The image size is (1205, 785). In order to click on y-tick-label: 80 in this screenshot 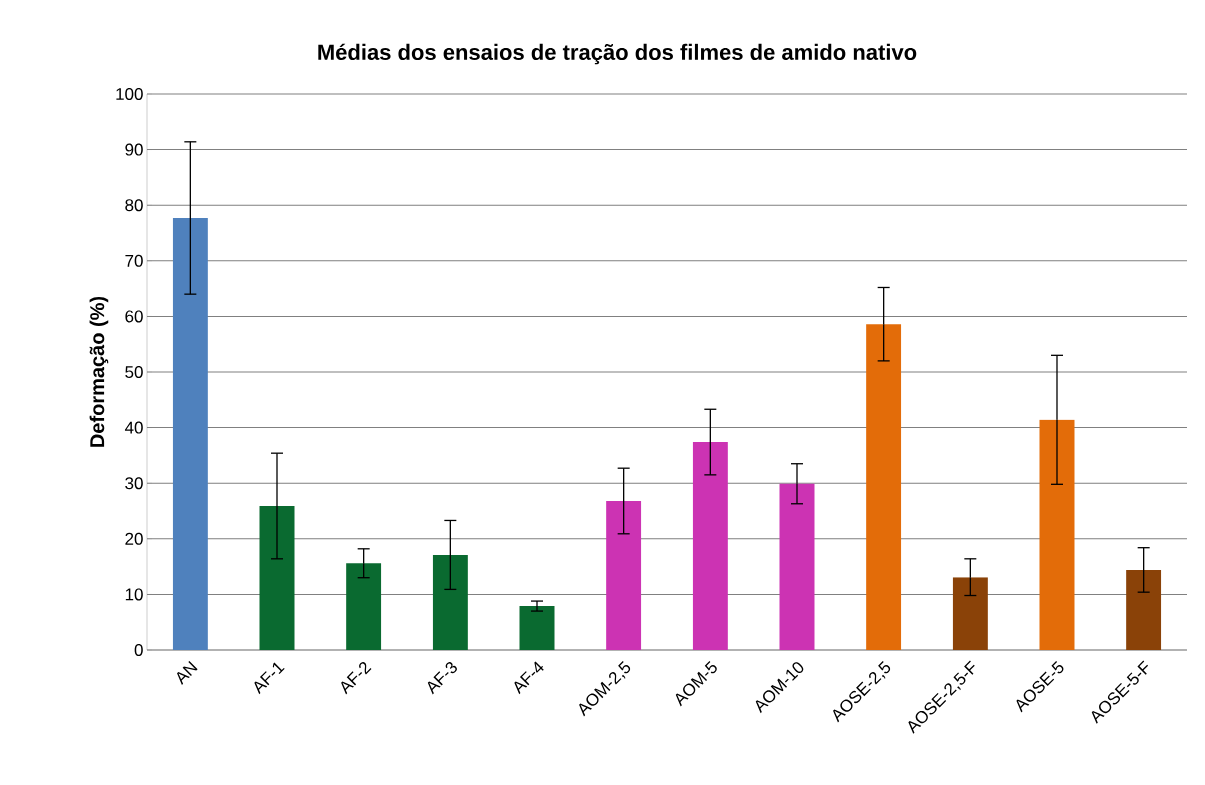, I will do `click(134, 205)`.